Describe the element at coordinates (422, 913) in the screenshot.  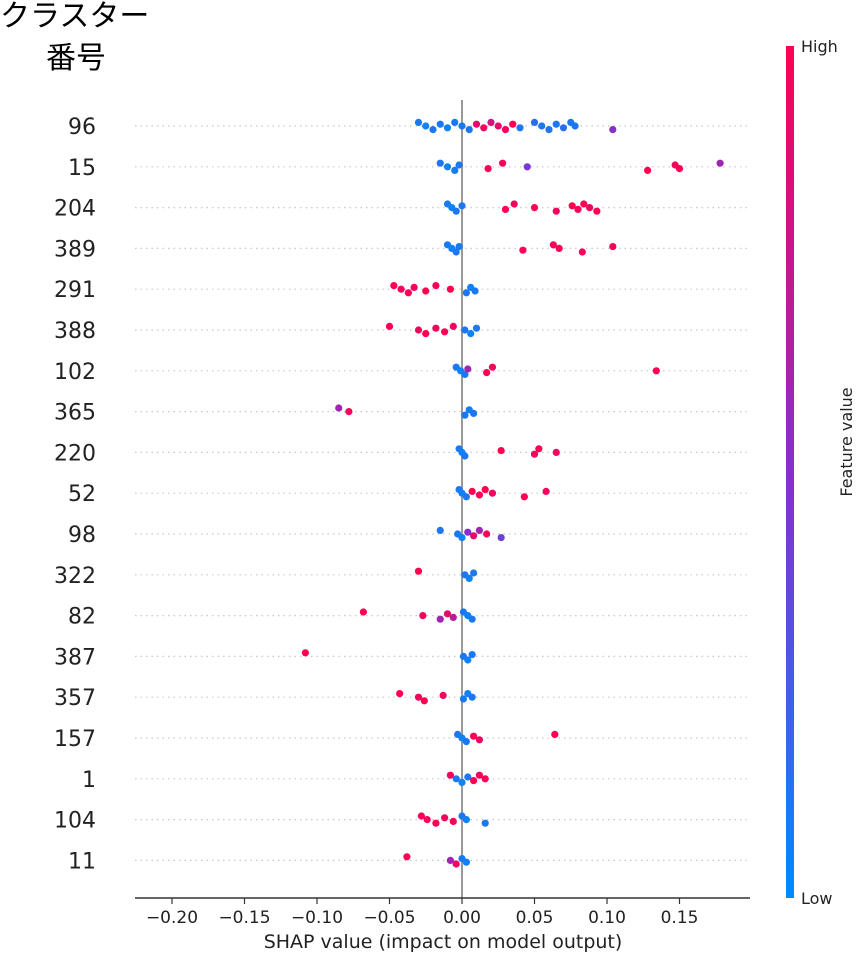
I see `x-tick-labels: −0.20 −0.15 −0.10 −0.05 0.00 0.05 0.10 0.15` at that location.